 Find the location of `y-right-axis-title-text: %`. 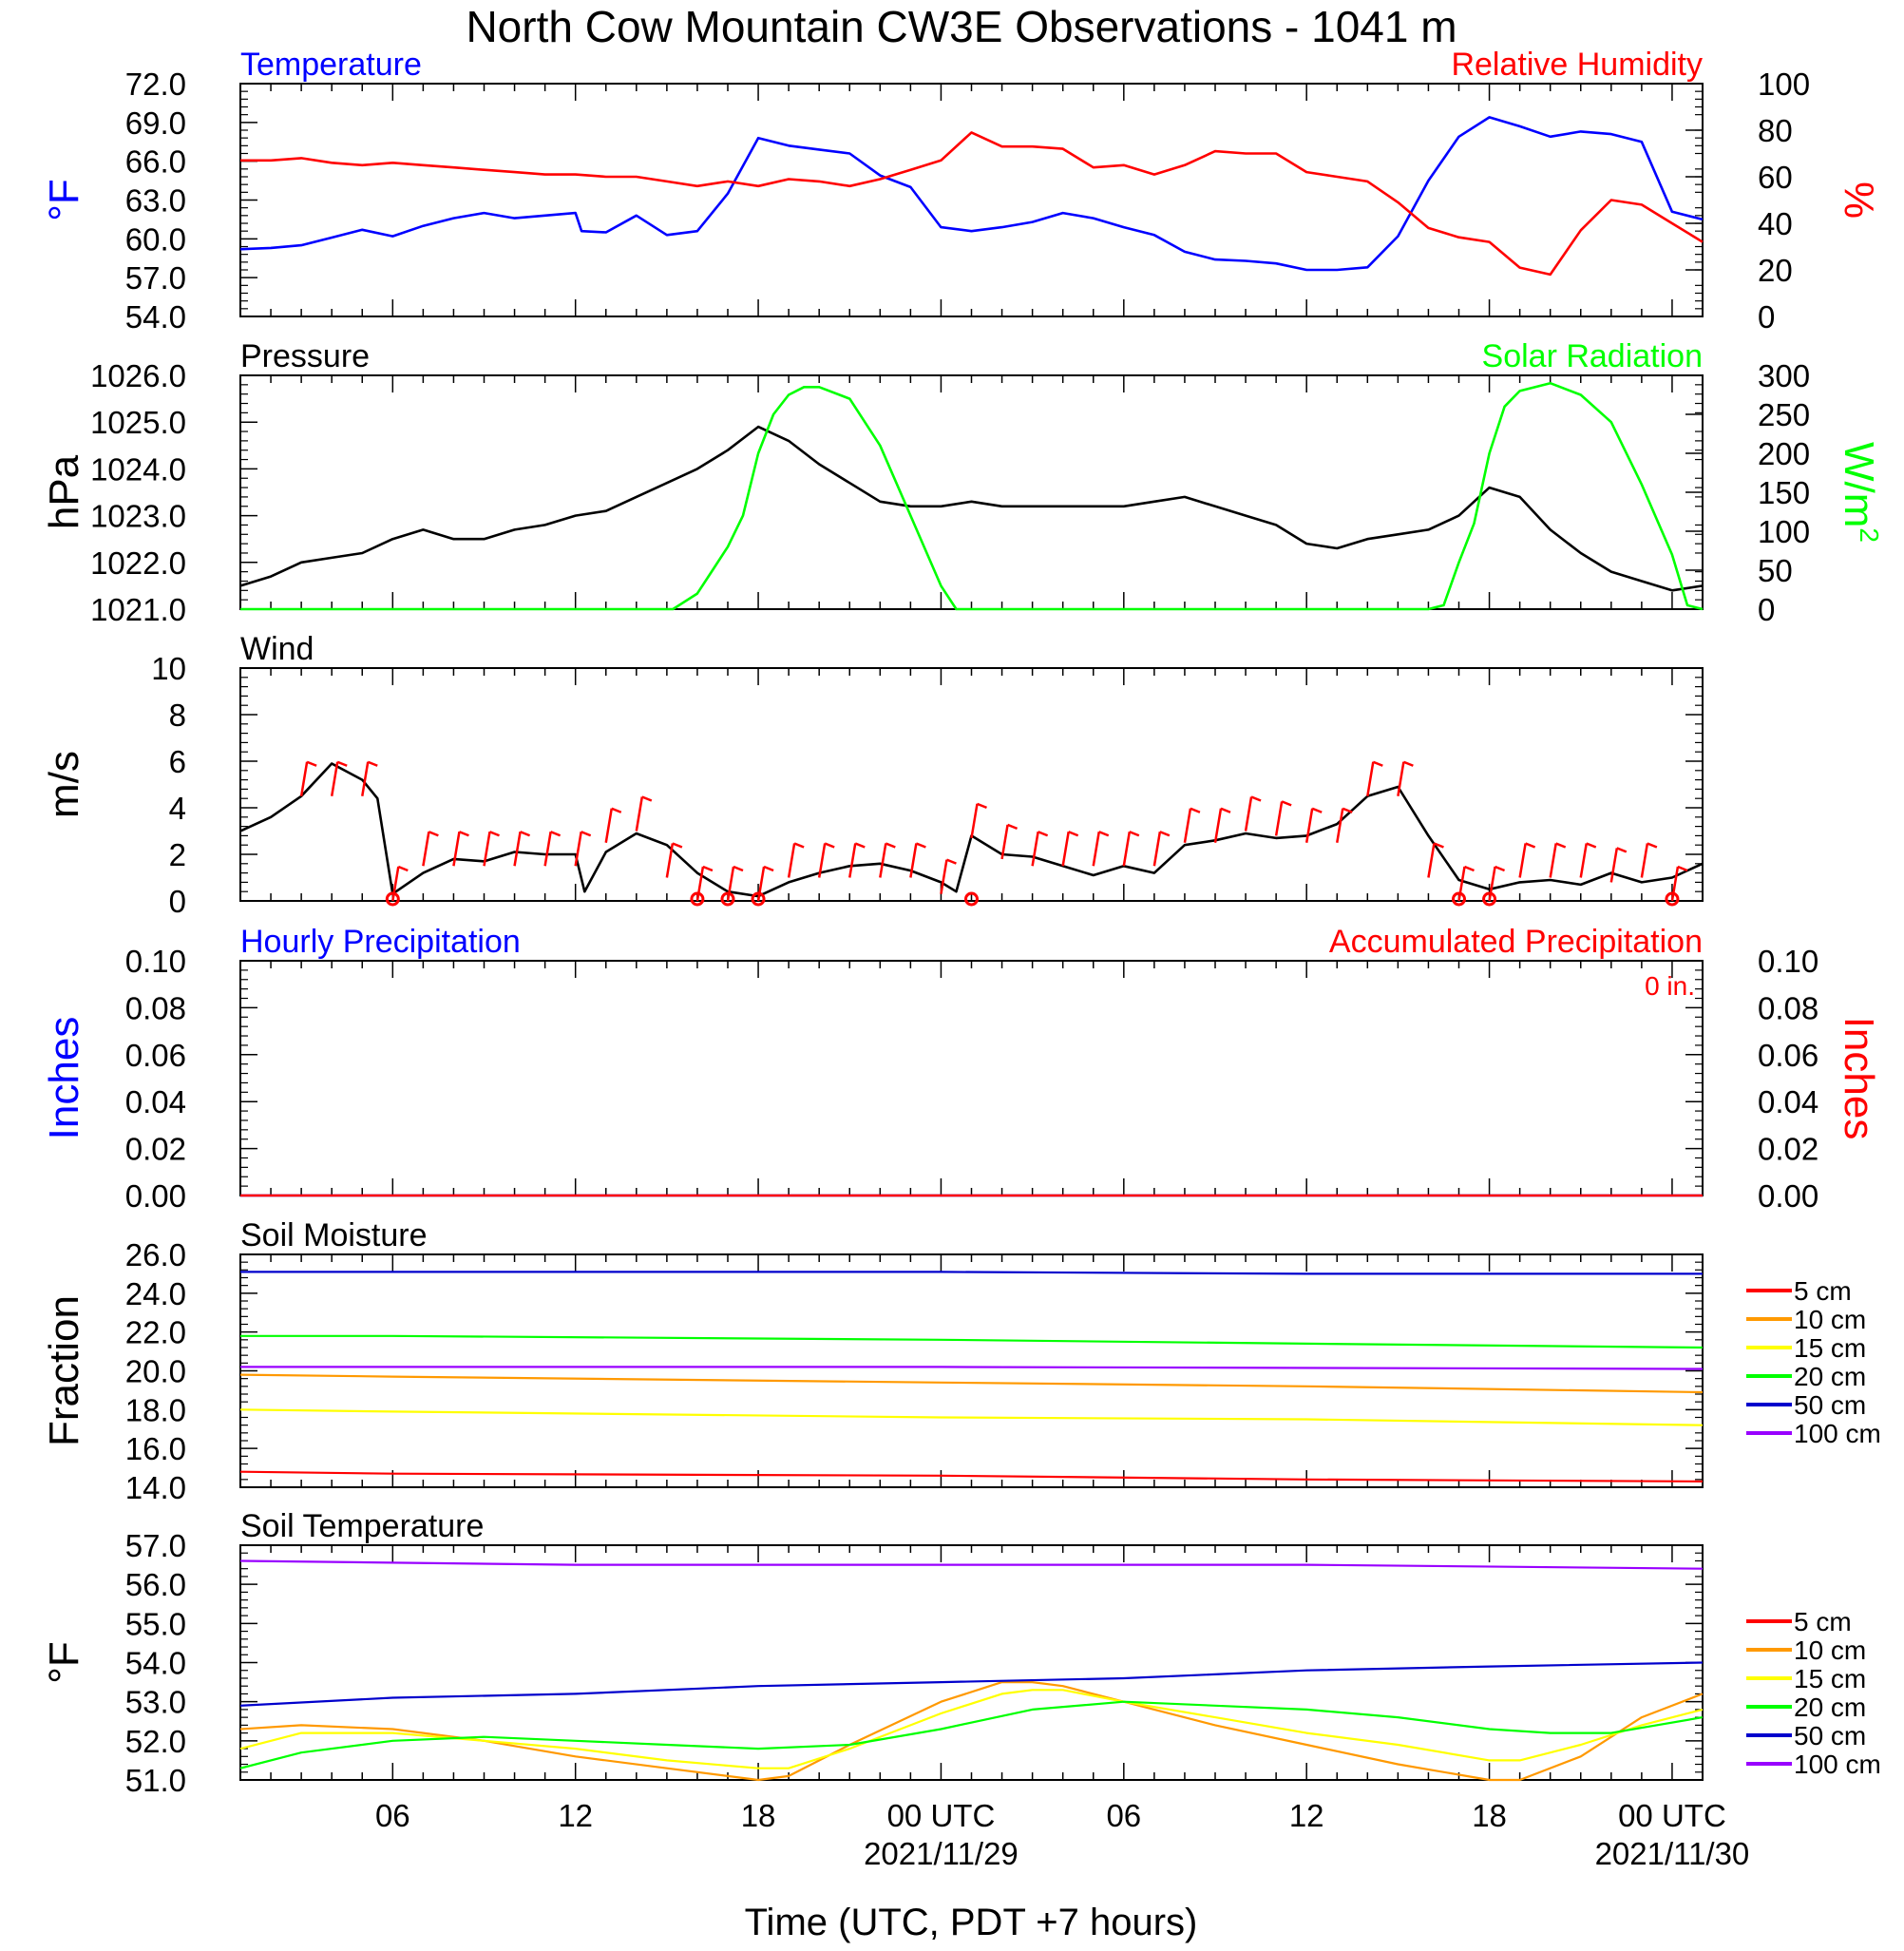

y-right-axis-title-text: % is located at coordinates (1859, 201).